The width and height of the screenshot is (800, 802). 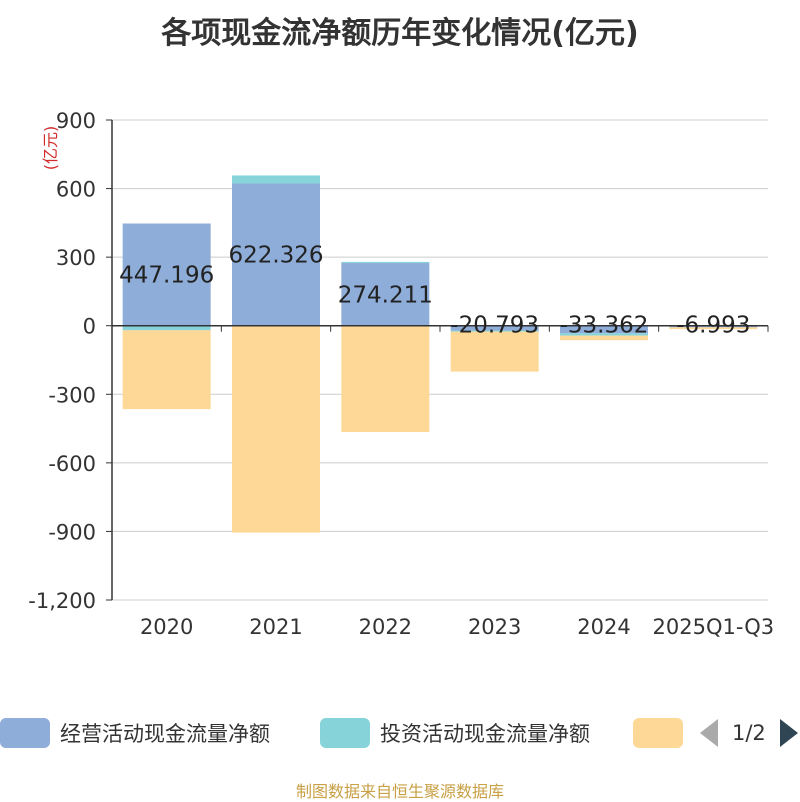 I want to click on y-tick-label: 0, so click(x=89, y=327).